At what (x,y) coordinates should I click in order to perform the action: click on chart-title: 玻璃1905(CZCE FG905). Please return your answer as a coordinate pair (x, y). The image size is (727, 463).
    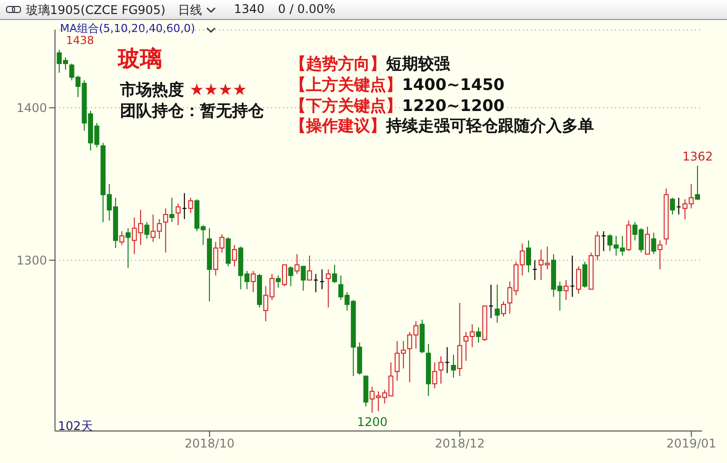
    Looking at the image, I should click on (96, 10).